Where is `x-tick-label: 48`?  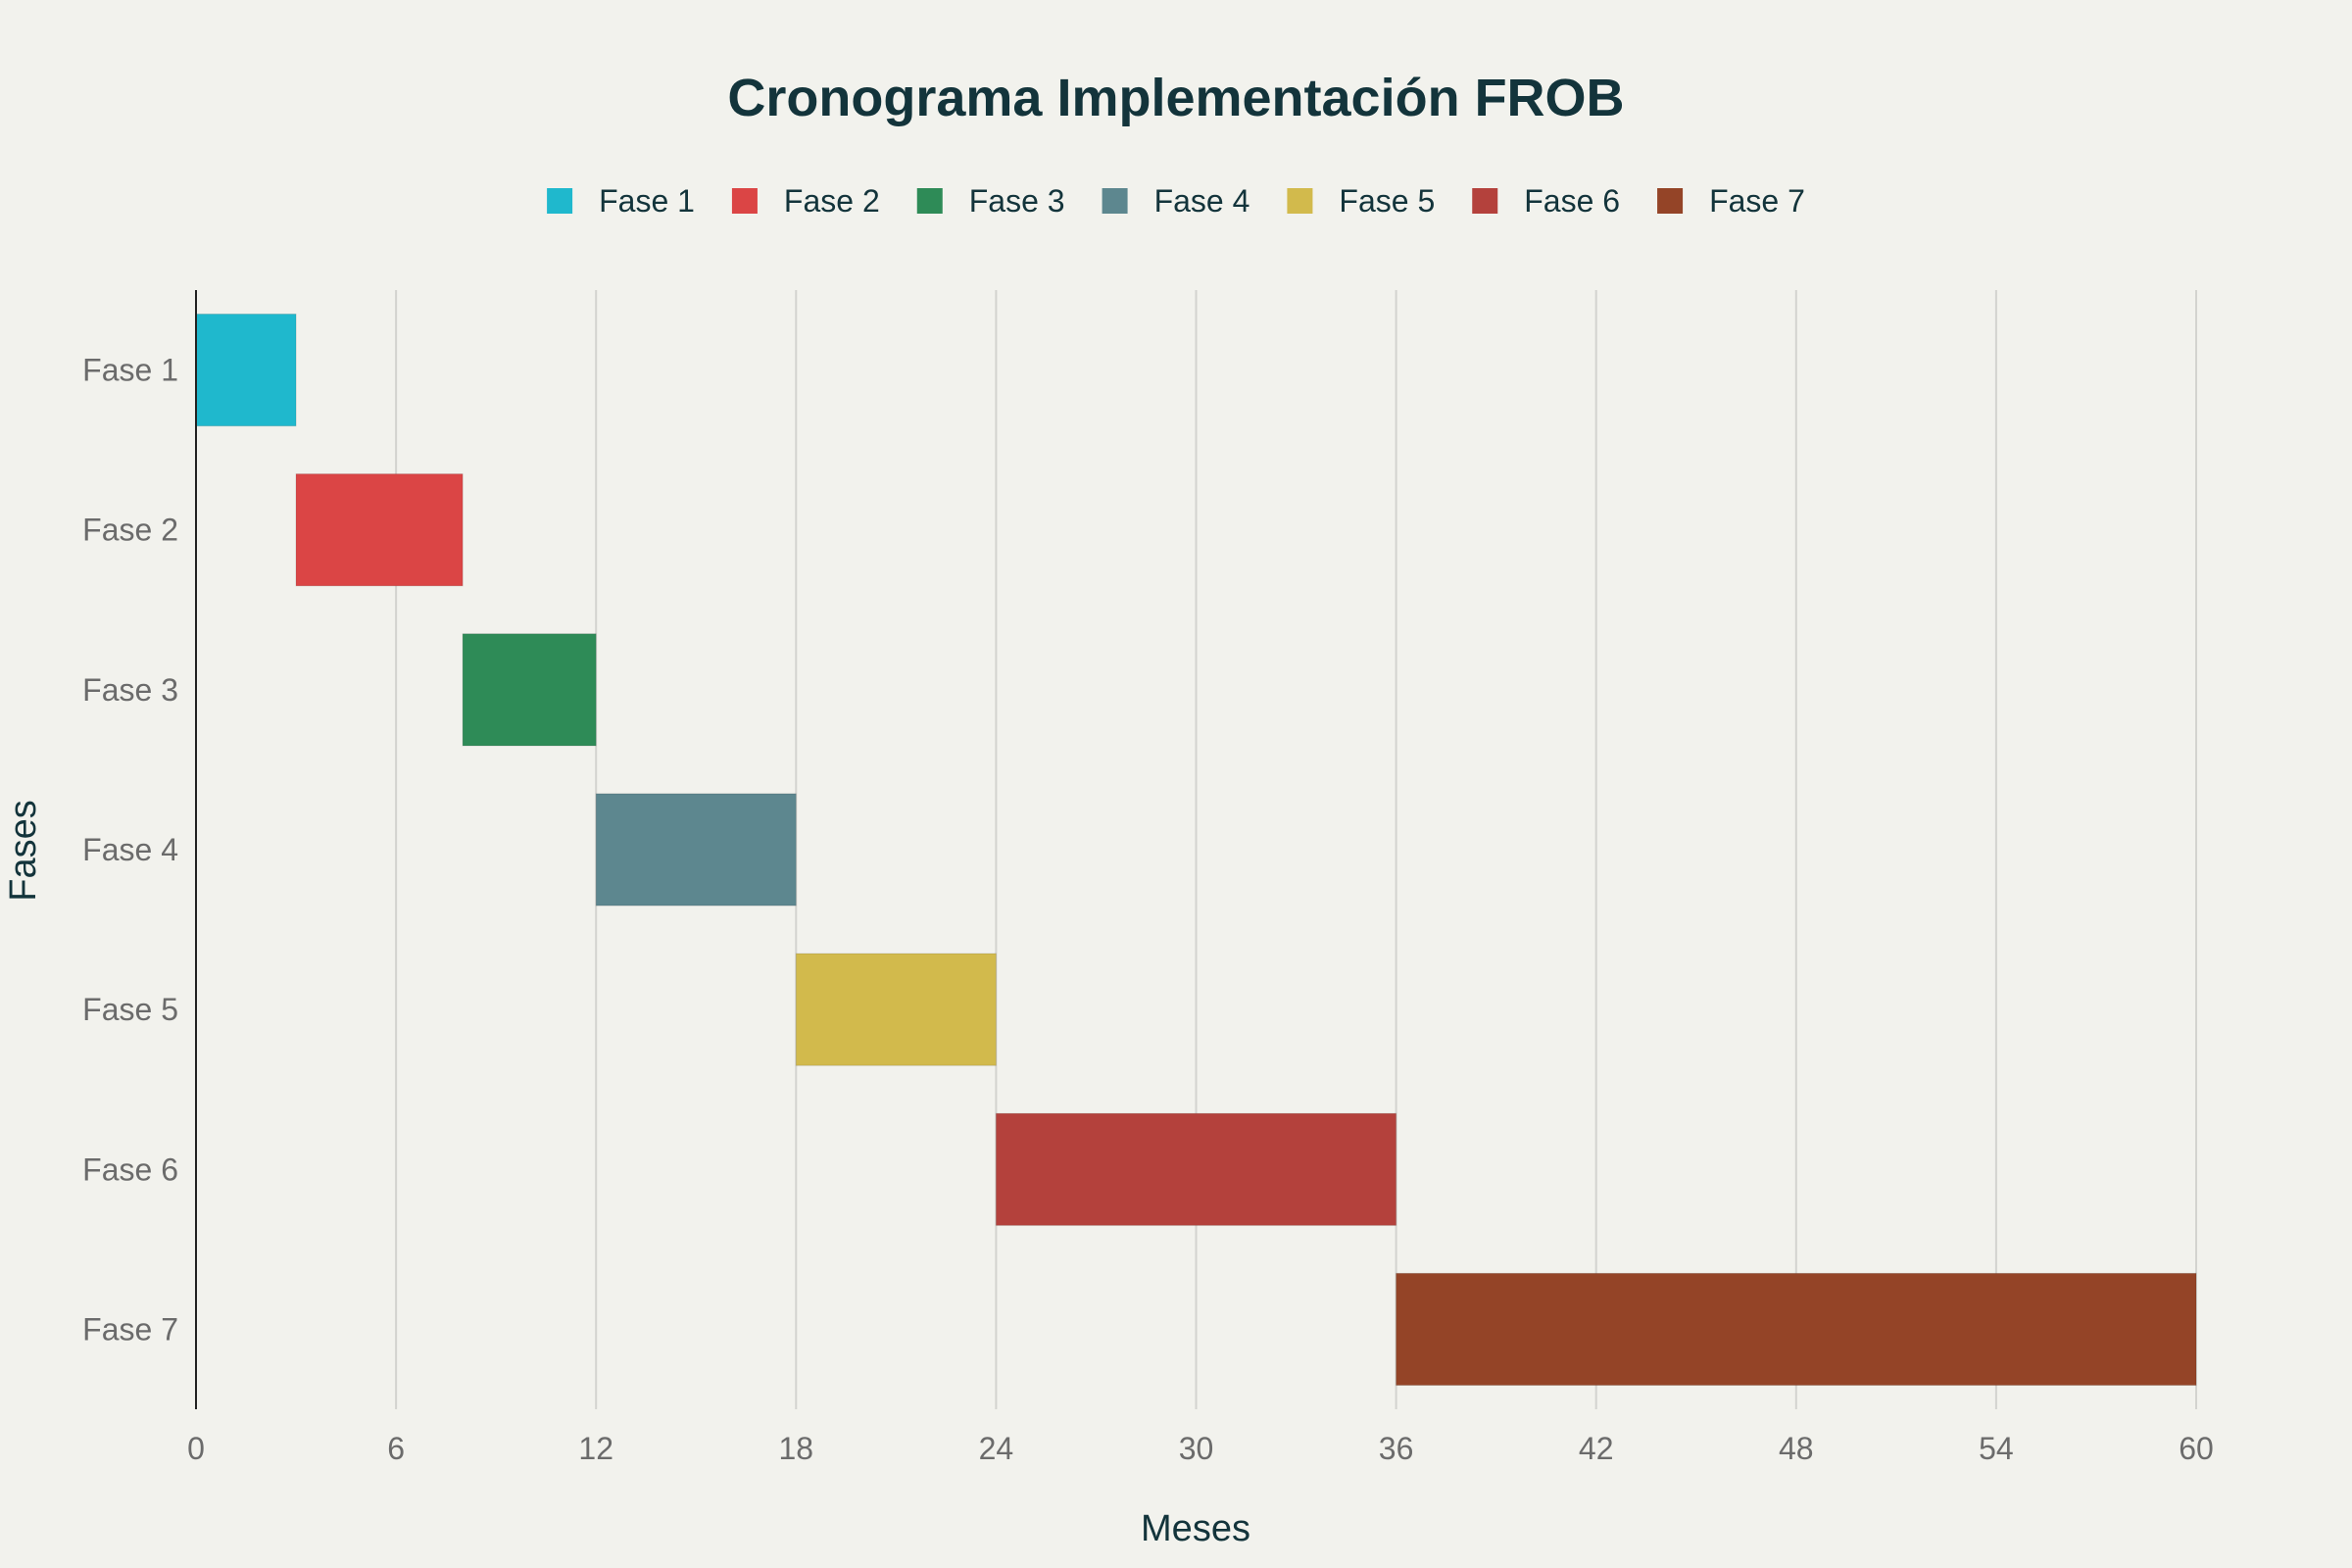 x-tick-label: 48 is located at coordinates (1796, 1448).